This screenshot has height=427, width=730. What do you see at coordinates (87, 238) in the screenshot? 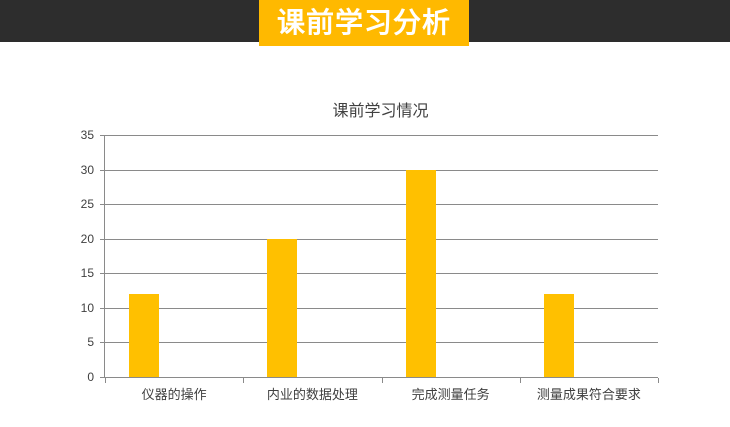
I see `y-axis-label: 20` at bounding box center [87, 238].